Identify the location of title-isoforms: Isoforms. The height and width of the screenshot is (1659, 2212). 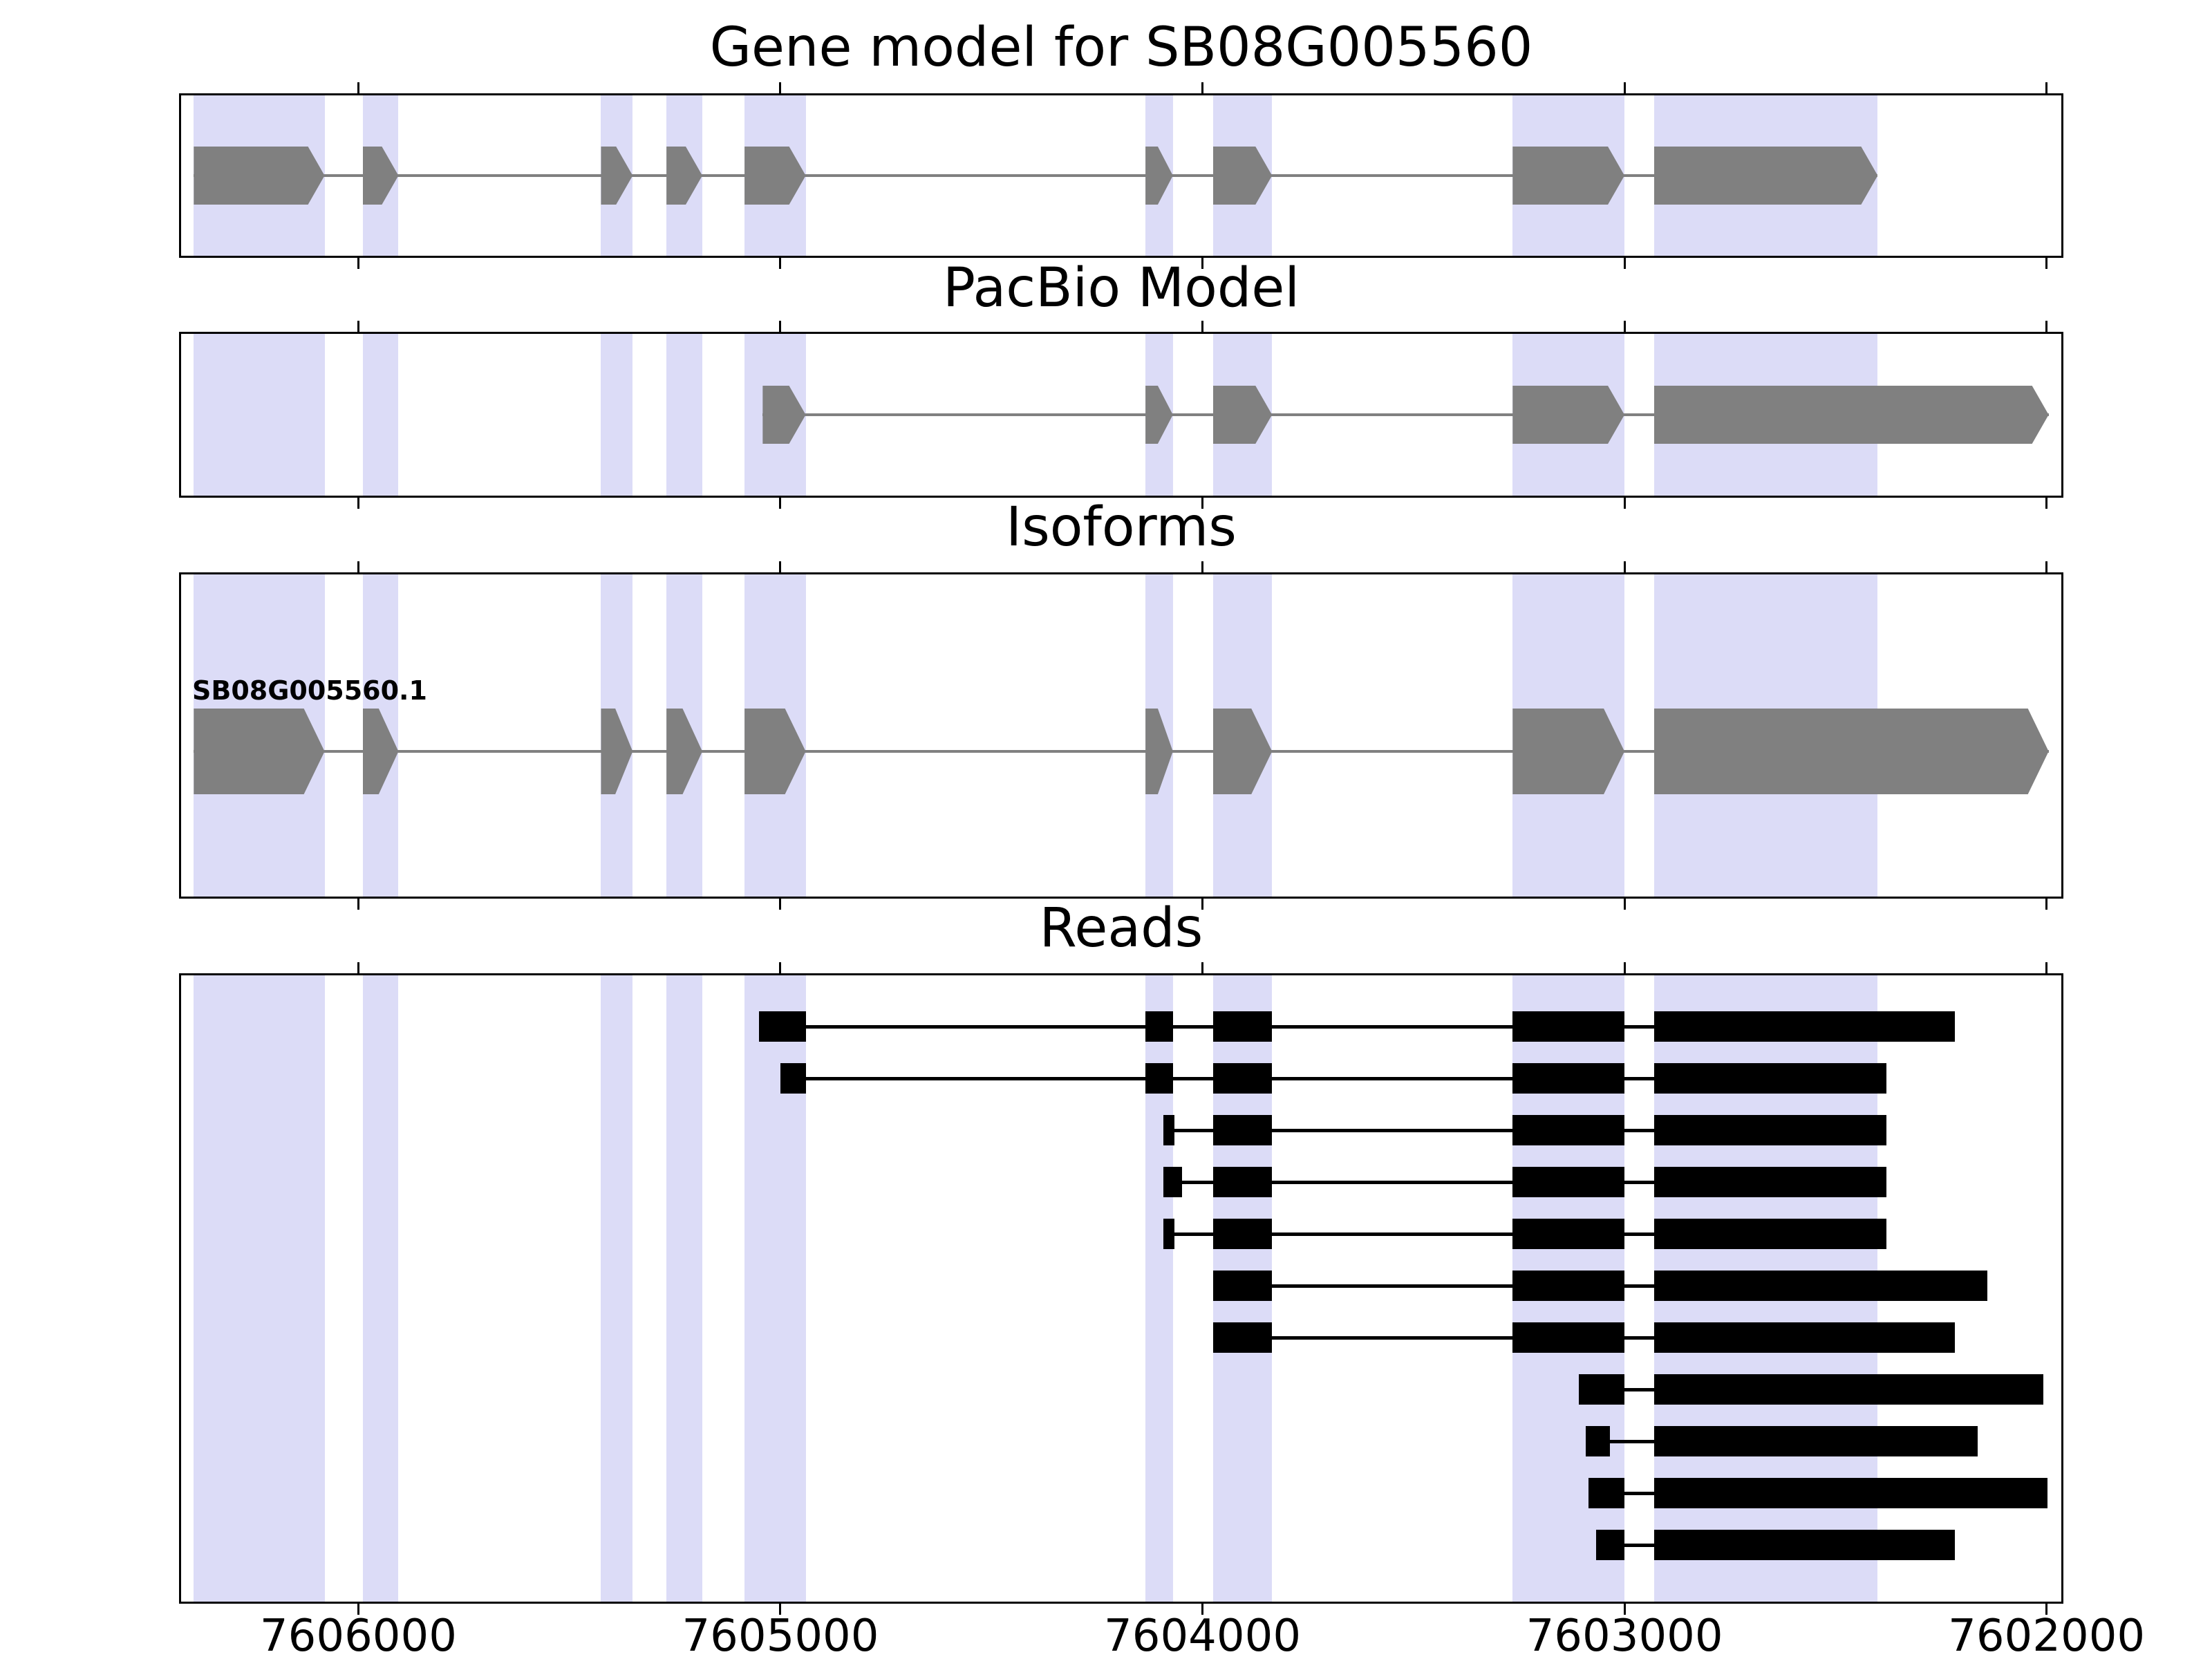
(1121, 527).